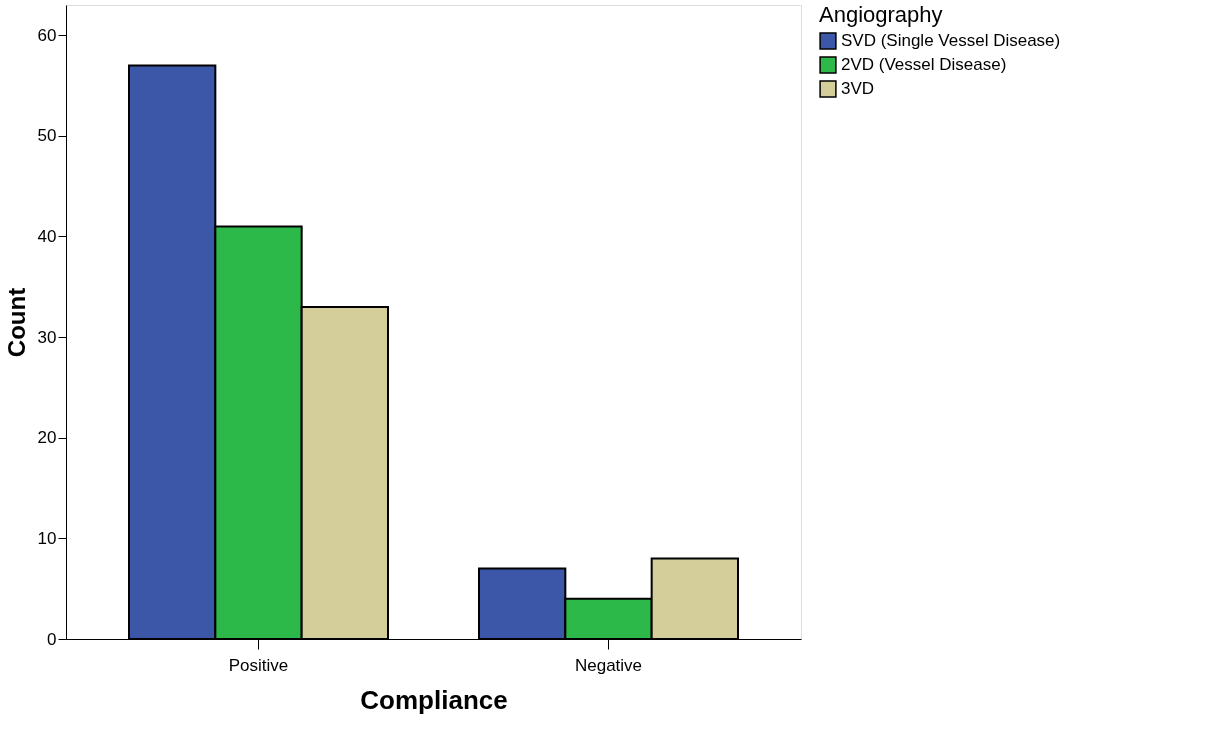 This screenshot has width=1226, height=752. Describe the element at coordinates (47, 438) in the screenshot. I see `y-tick-label: 20` at that location.